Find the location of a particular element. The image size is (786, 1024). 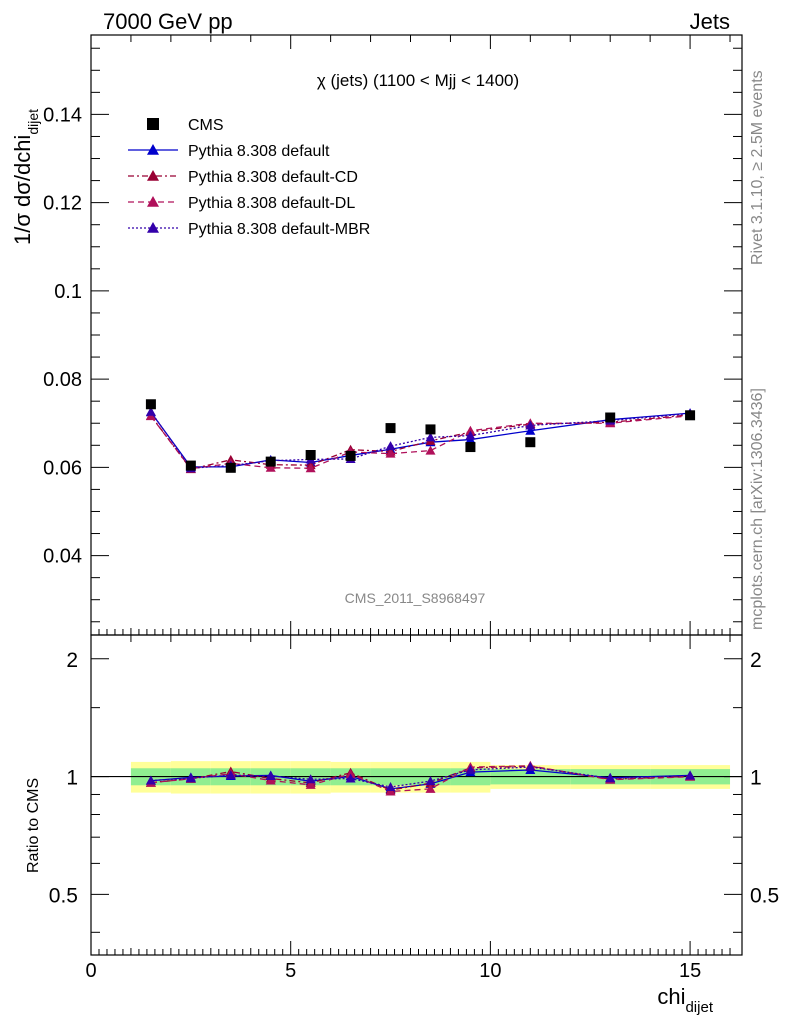

y-axis-label-main: 1/σ dσ/dchi is located at coordinates (22, 190).